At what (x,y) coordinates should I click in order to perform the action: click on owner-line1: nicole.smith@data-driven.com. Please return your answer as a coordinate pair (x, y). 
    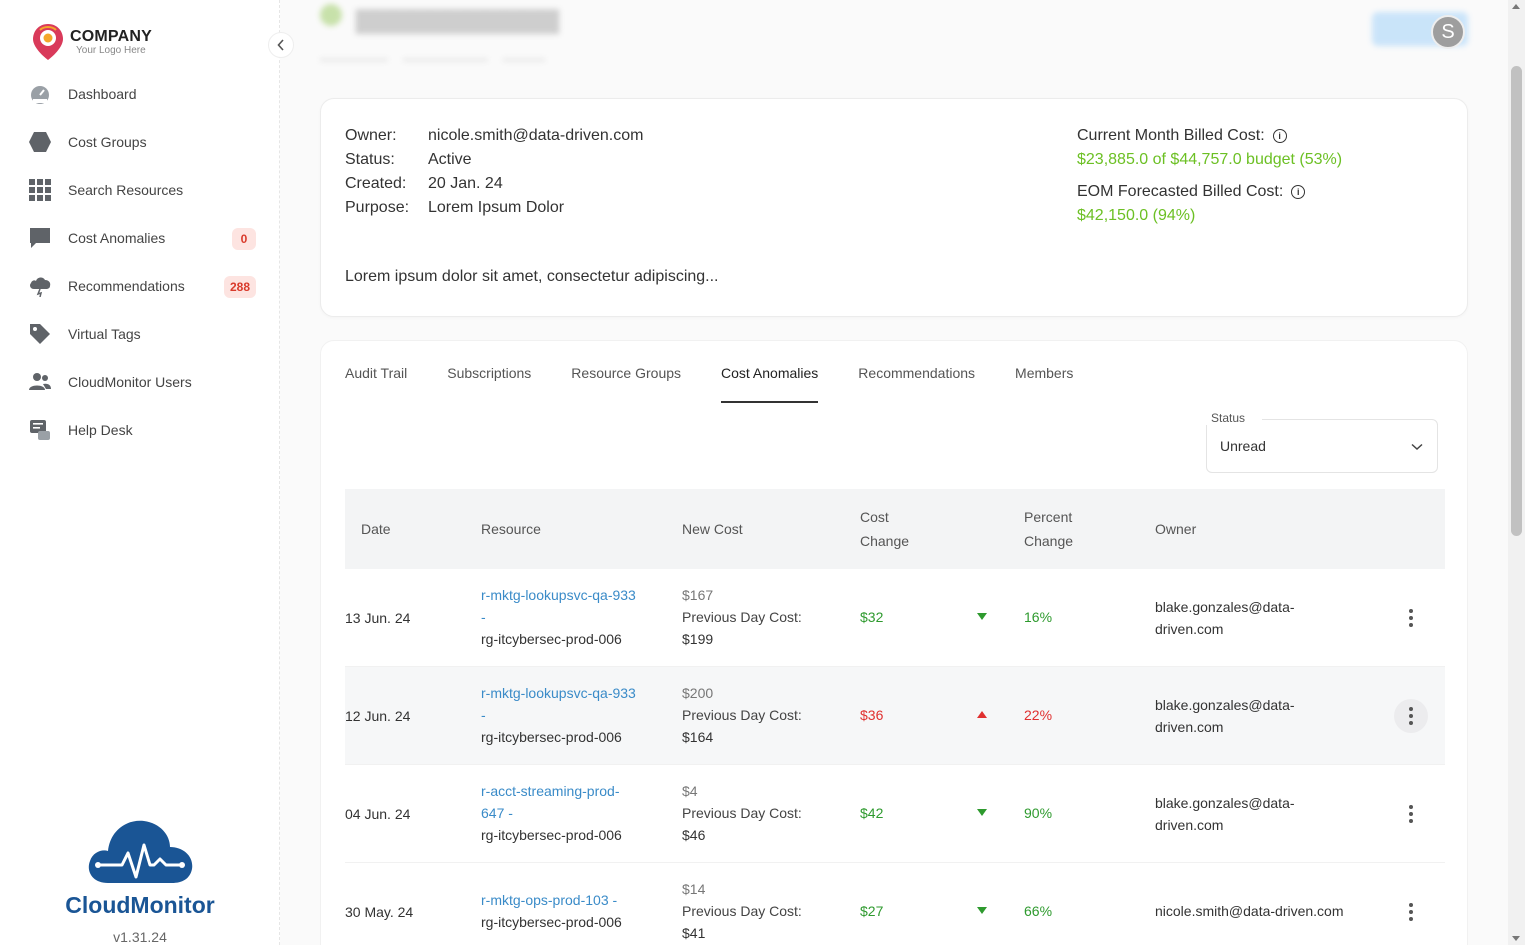
    Looking at the image, I should click on (1249, 911).